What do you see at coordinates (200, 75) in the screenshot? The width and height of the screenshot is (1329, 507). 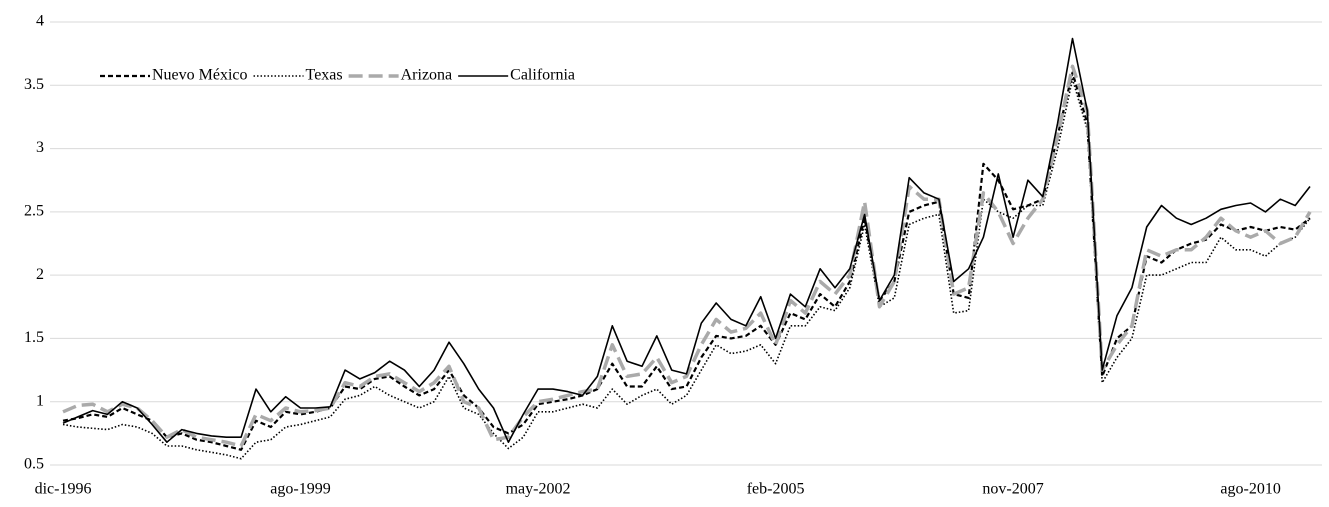 I see `legend-label: Nuevo México` at bounding box center [200, 75].